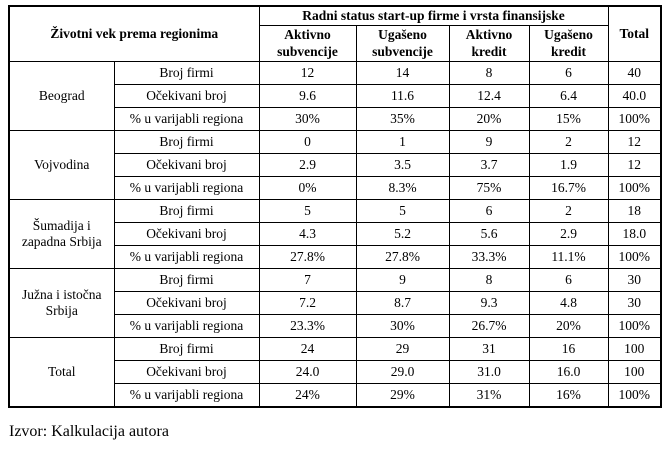 This screenshot has width=669, height=460. I want to click on value-cell: 1.9, so click(568, 165).